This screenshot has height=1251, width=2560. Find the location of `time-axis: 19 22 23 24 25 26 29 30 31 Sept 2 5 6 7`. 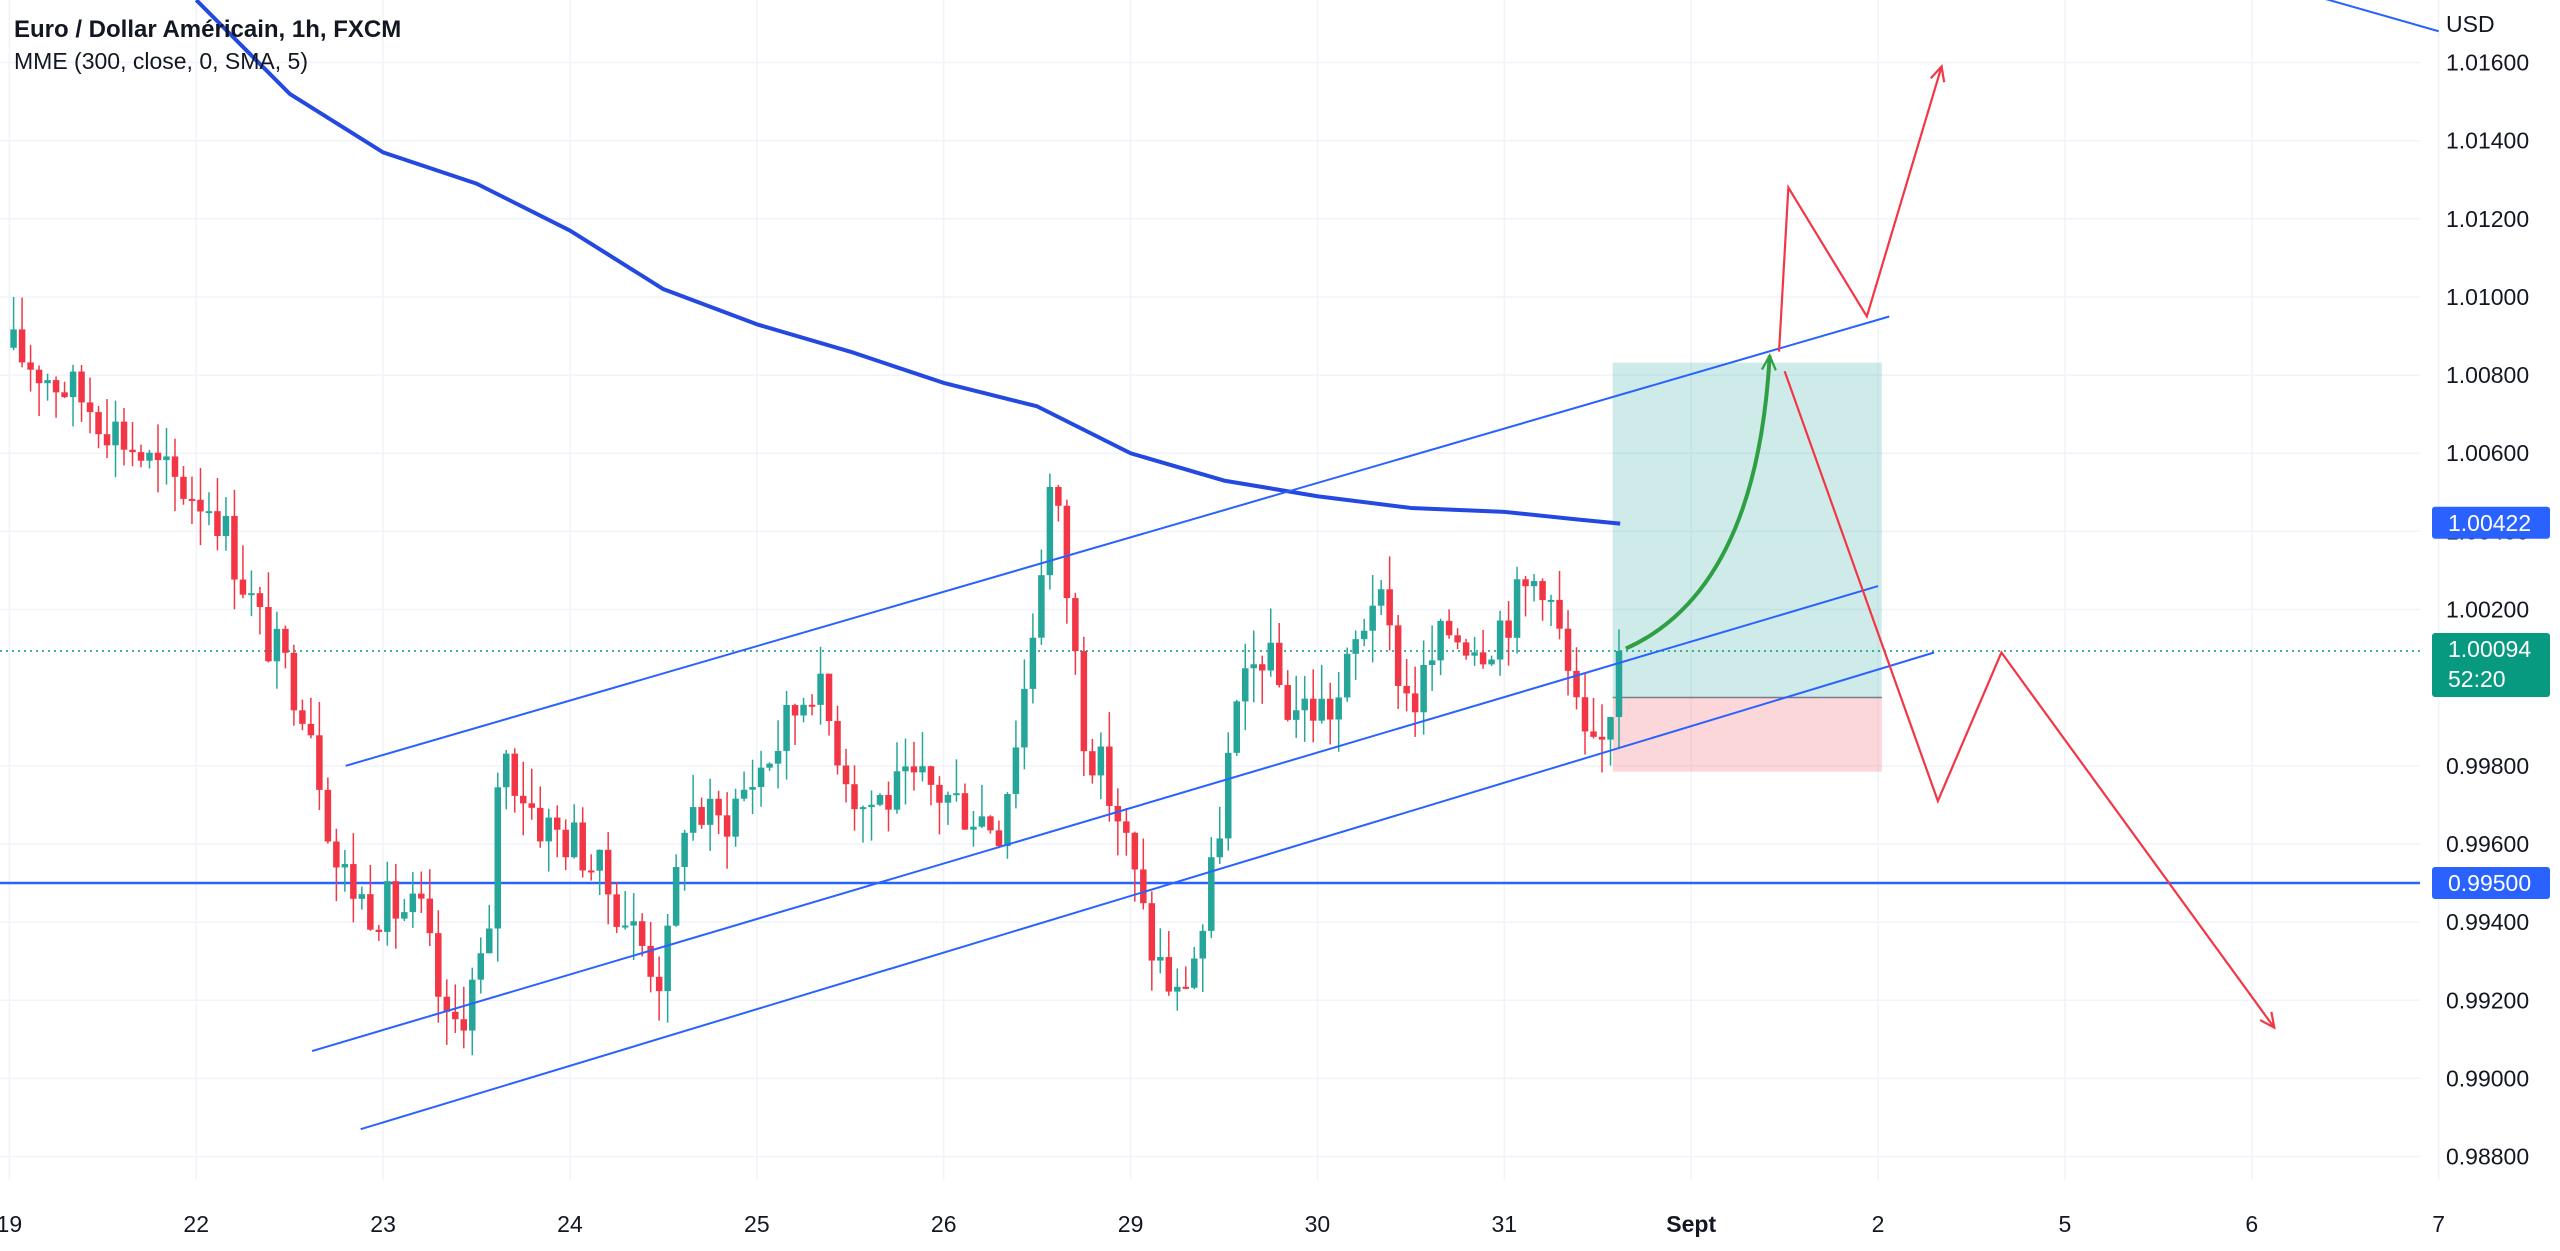

time-axis: 19 22 23 24 25 26 29 30 31 Sept 2 5 6 7 is located at coordinates (1222, 1224).